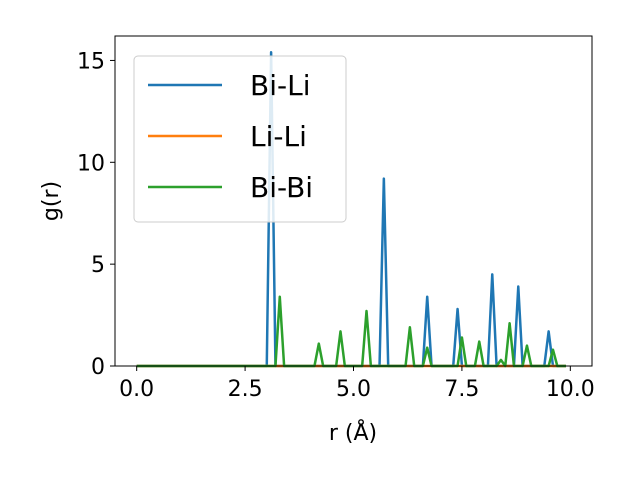 Image resolution: width=640 pixels, height=480 pixels. I want to click on legend-label-li-li: Li-Li, so click(278, 136).